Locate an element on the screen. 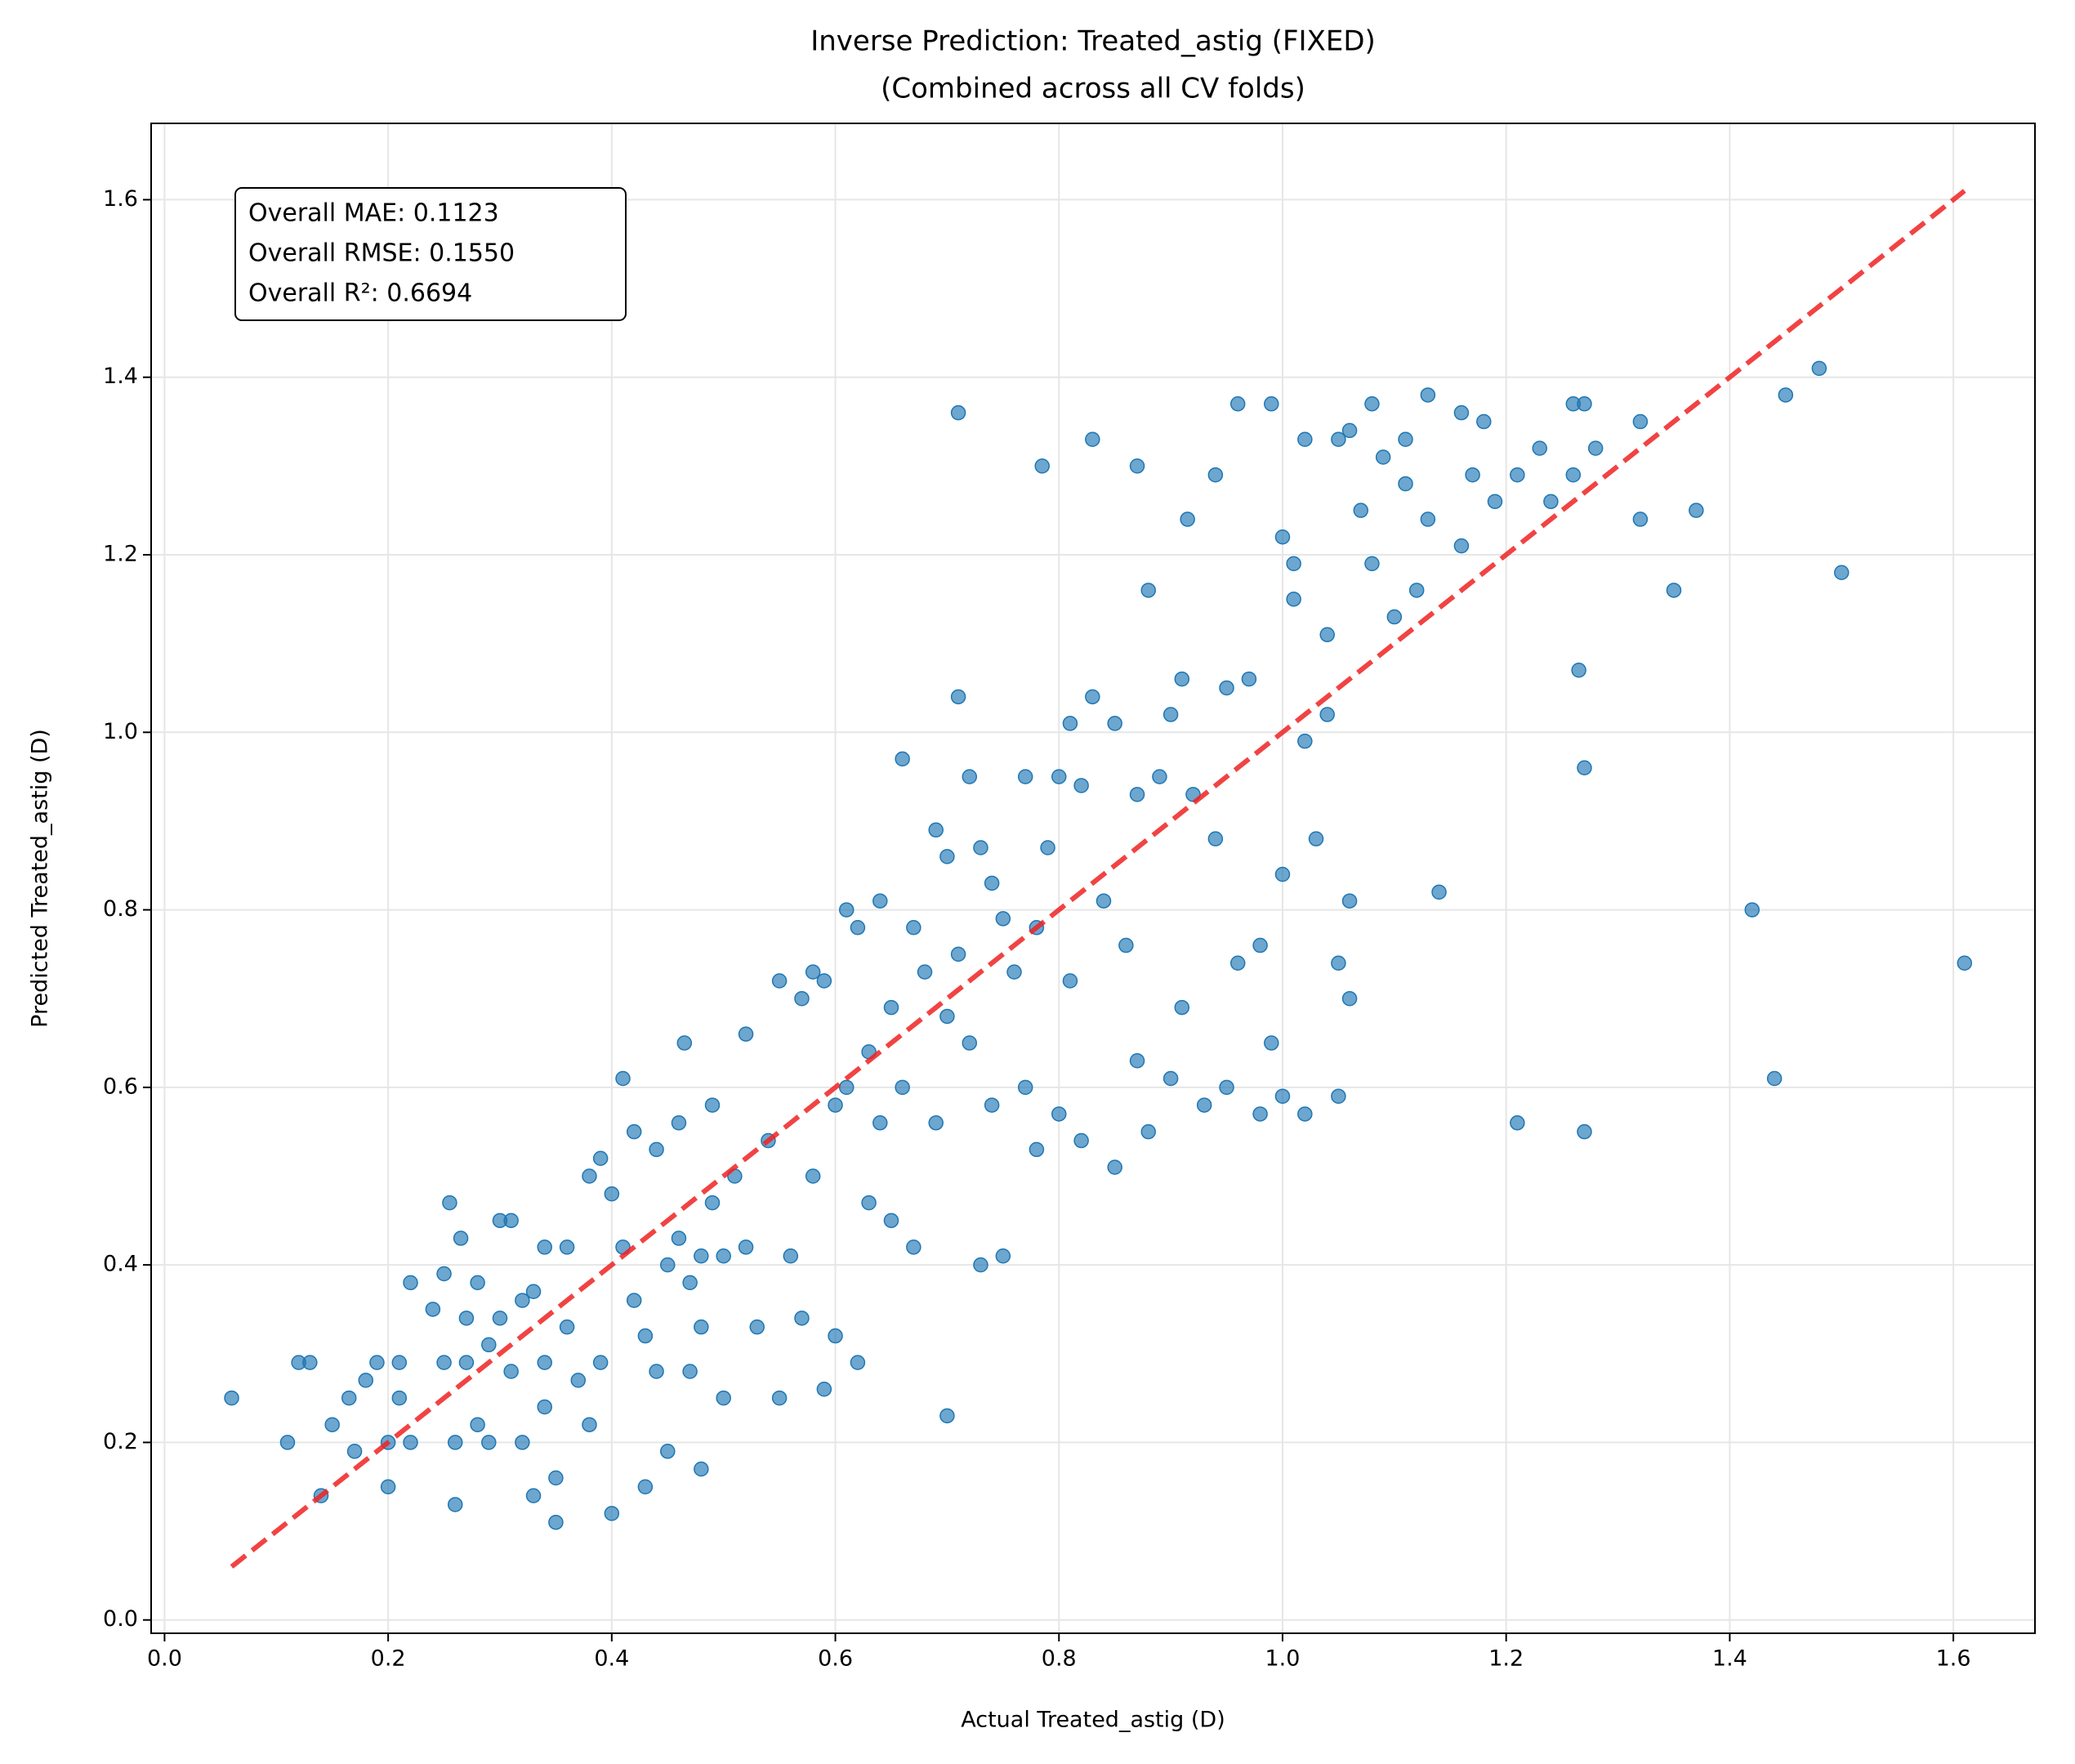  x-tick-label: 1.2 is located at coordinates (1506, 1659).